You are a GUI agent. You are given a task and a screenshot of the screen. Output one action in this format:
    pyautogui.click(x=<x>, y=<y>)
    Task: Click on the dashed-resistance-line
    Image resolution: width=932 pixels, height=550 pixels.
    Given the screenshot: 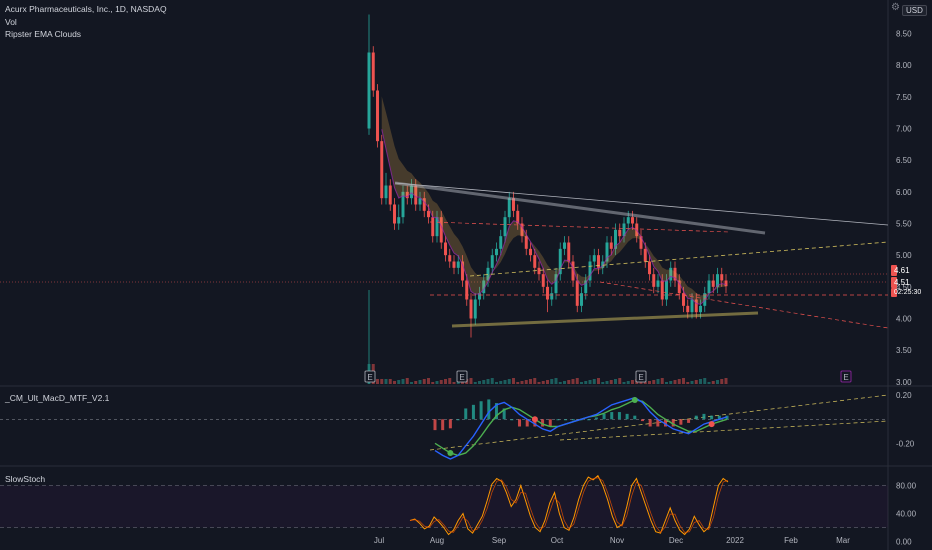 What is the action you would take?
    pyautogui.click(x=580, y=227)
    